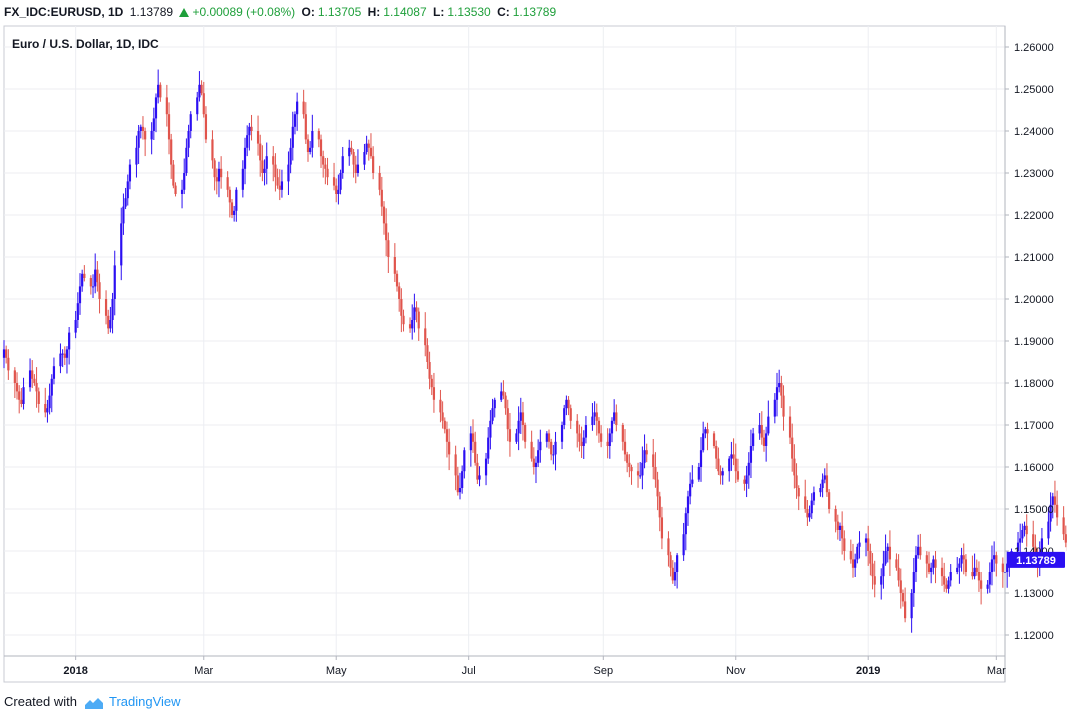  Describe the element at coordinates (1034, 258) in the screenshot. I see `price-tick-label: 1.21000` at that location.